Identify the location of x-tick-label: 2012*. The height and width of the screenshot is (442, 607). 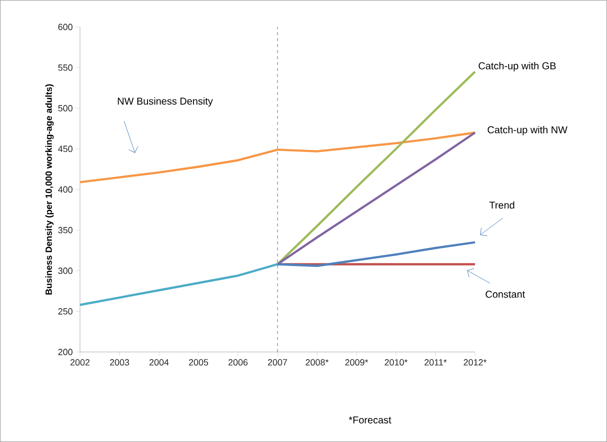
(475, 362).